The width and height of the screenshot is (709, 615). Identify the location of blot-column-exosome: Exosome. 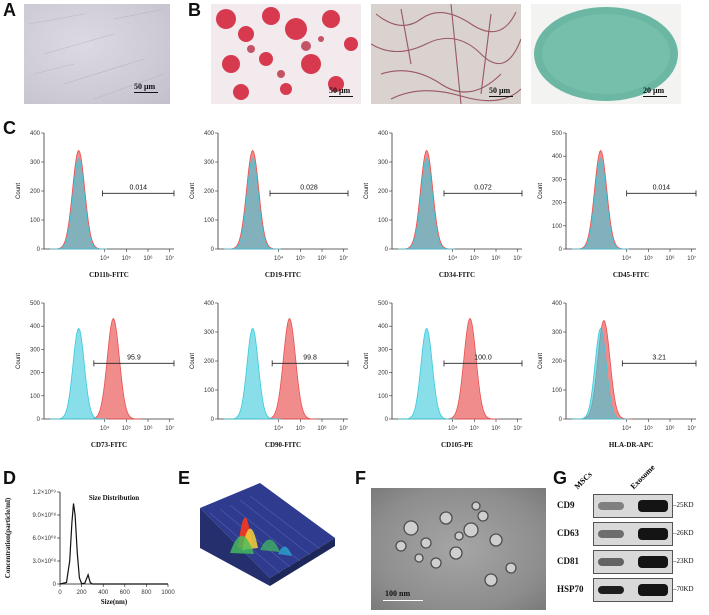
(642, 476).